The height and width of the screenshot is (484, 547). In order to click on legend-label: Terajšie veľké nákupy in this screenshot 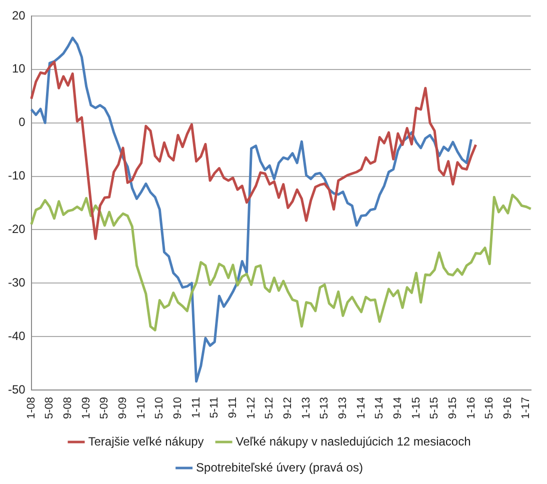, I will do `click(146, 441)`.